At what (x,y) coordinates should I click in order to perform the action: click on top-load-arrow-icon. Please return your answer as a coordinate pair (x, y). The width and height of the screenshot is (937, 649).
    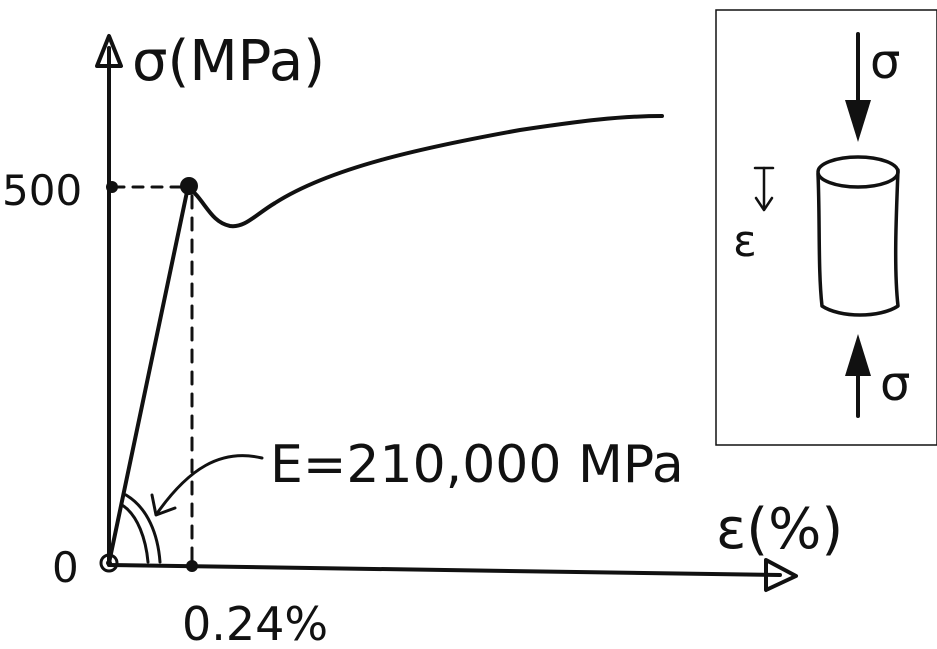
    Looking at the image, I should click on (858, 121).